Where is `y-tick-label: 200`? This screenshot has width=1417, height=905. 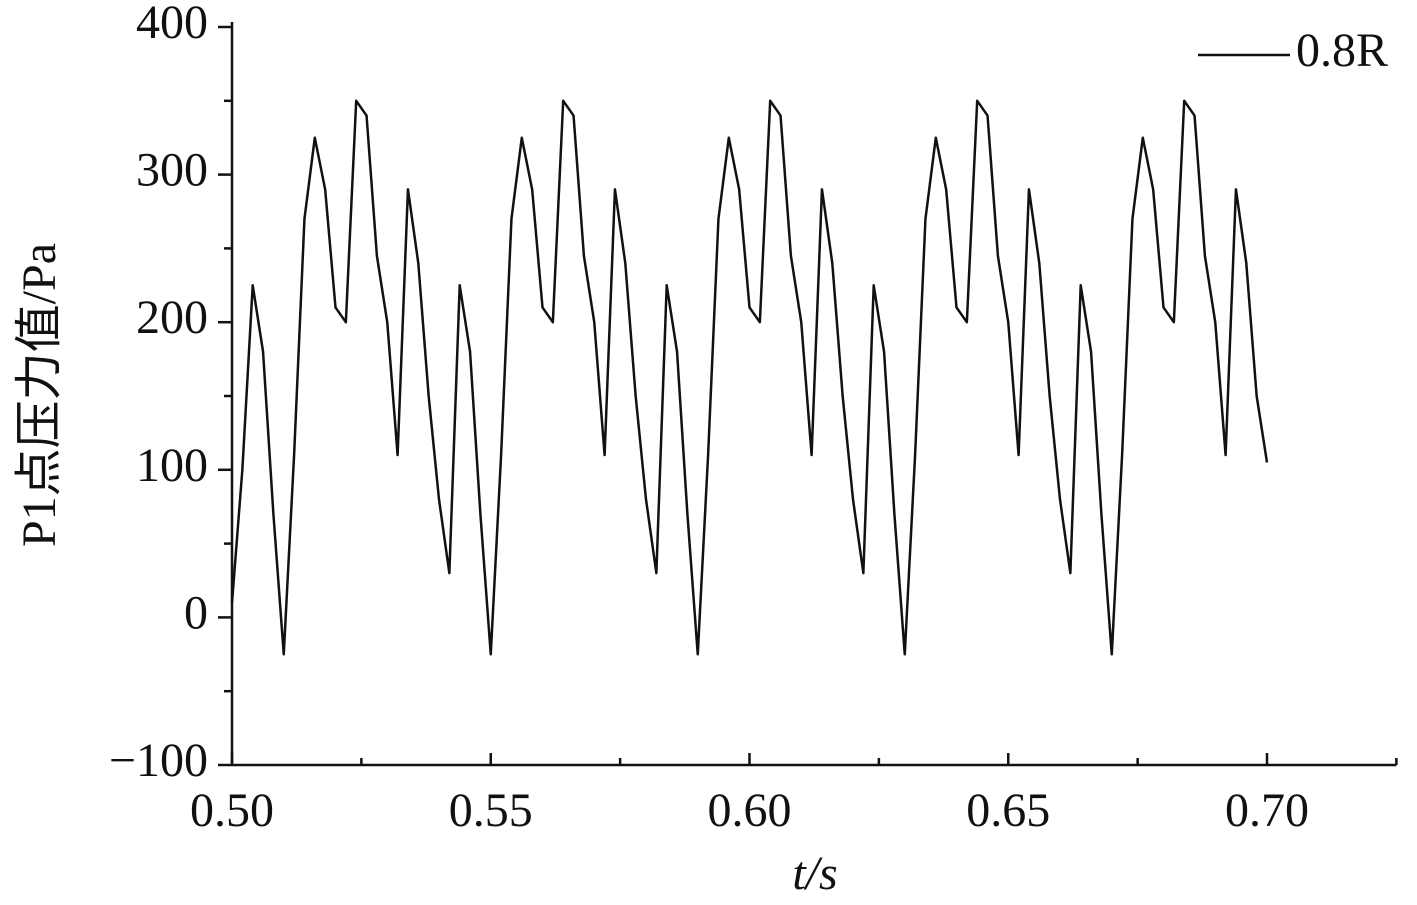 y-tick-label: 200 is located at coordinates (172, 317).